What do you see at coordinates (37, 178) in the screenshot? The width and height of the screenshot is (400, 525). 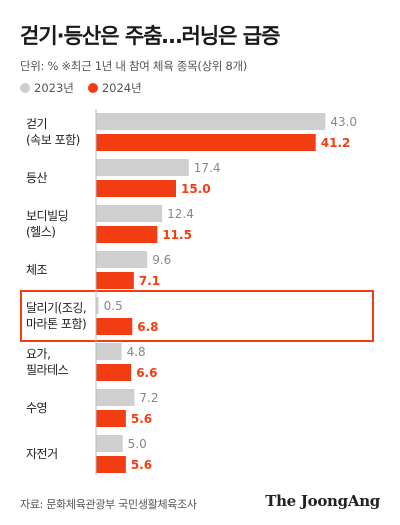 I see `category-label: 등산` at bounding box center [37, 178].